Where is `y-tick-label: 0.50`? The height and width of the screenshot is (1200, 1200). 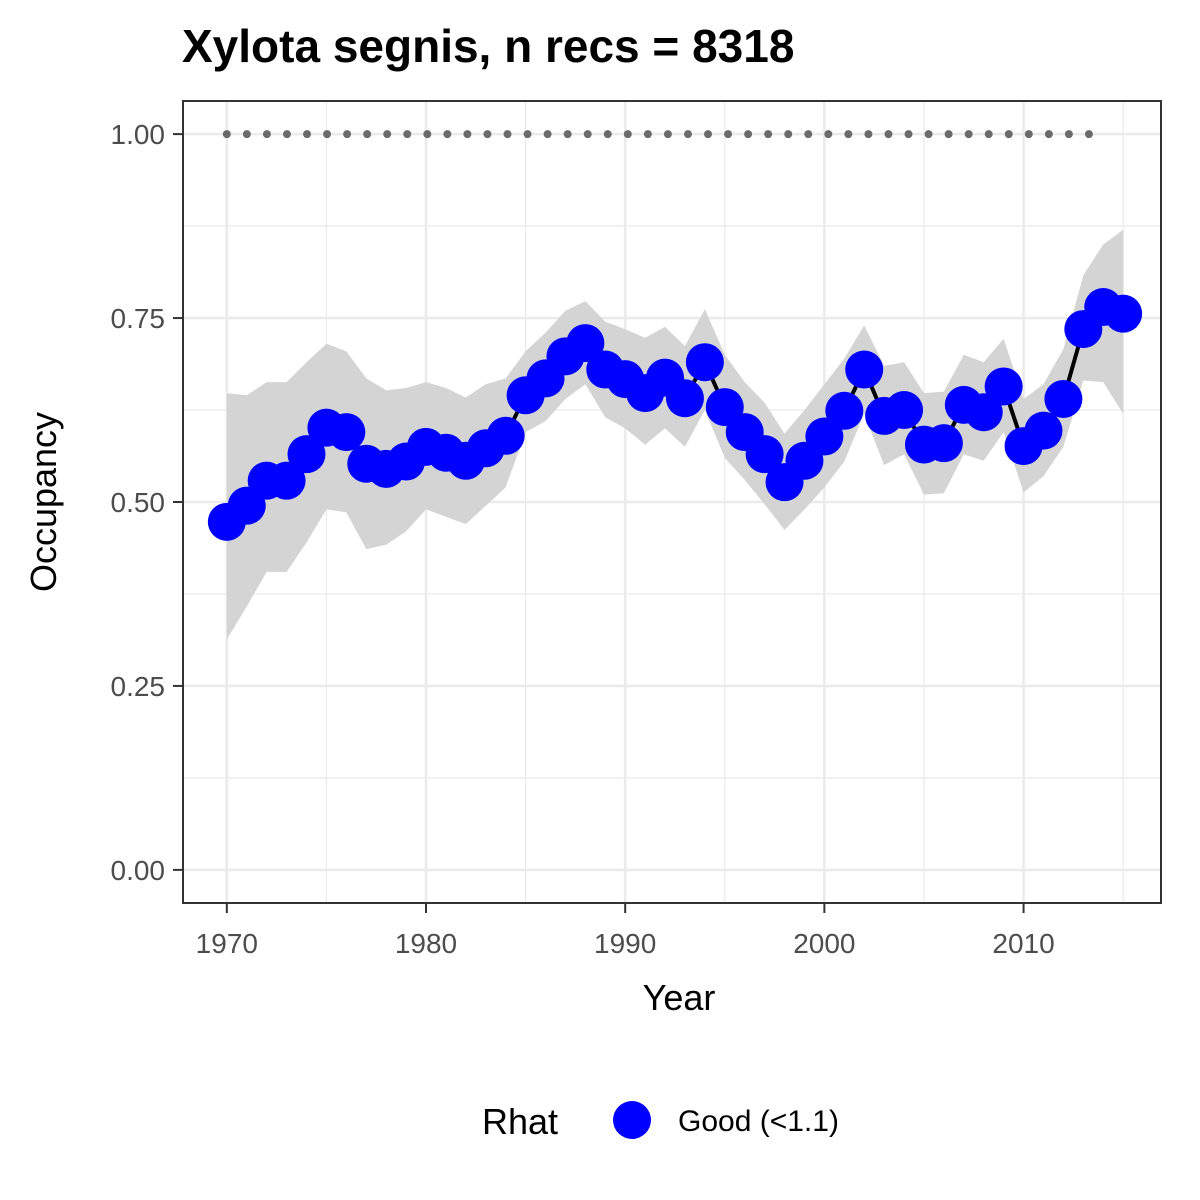 y-tick-label: 0.50 is located at coordinates (138, 502).